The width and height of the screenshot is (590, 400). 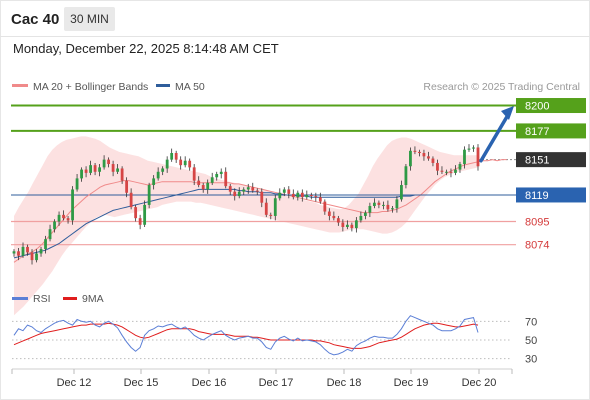 What do you see at coordinates (42, 299) in the screenshot?
I see `rsi-legend-label: RSI` at bounding box center [42, 299].